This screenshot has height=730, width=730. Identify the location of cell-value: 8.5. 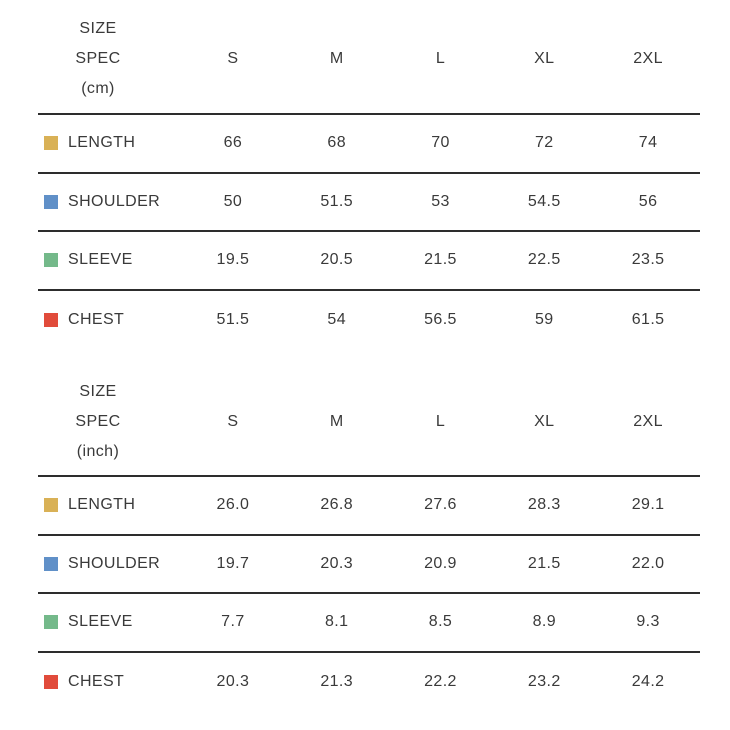
(440, 622).